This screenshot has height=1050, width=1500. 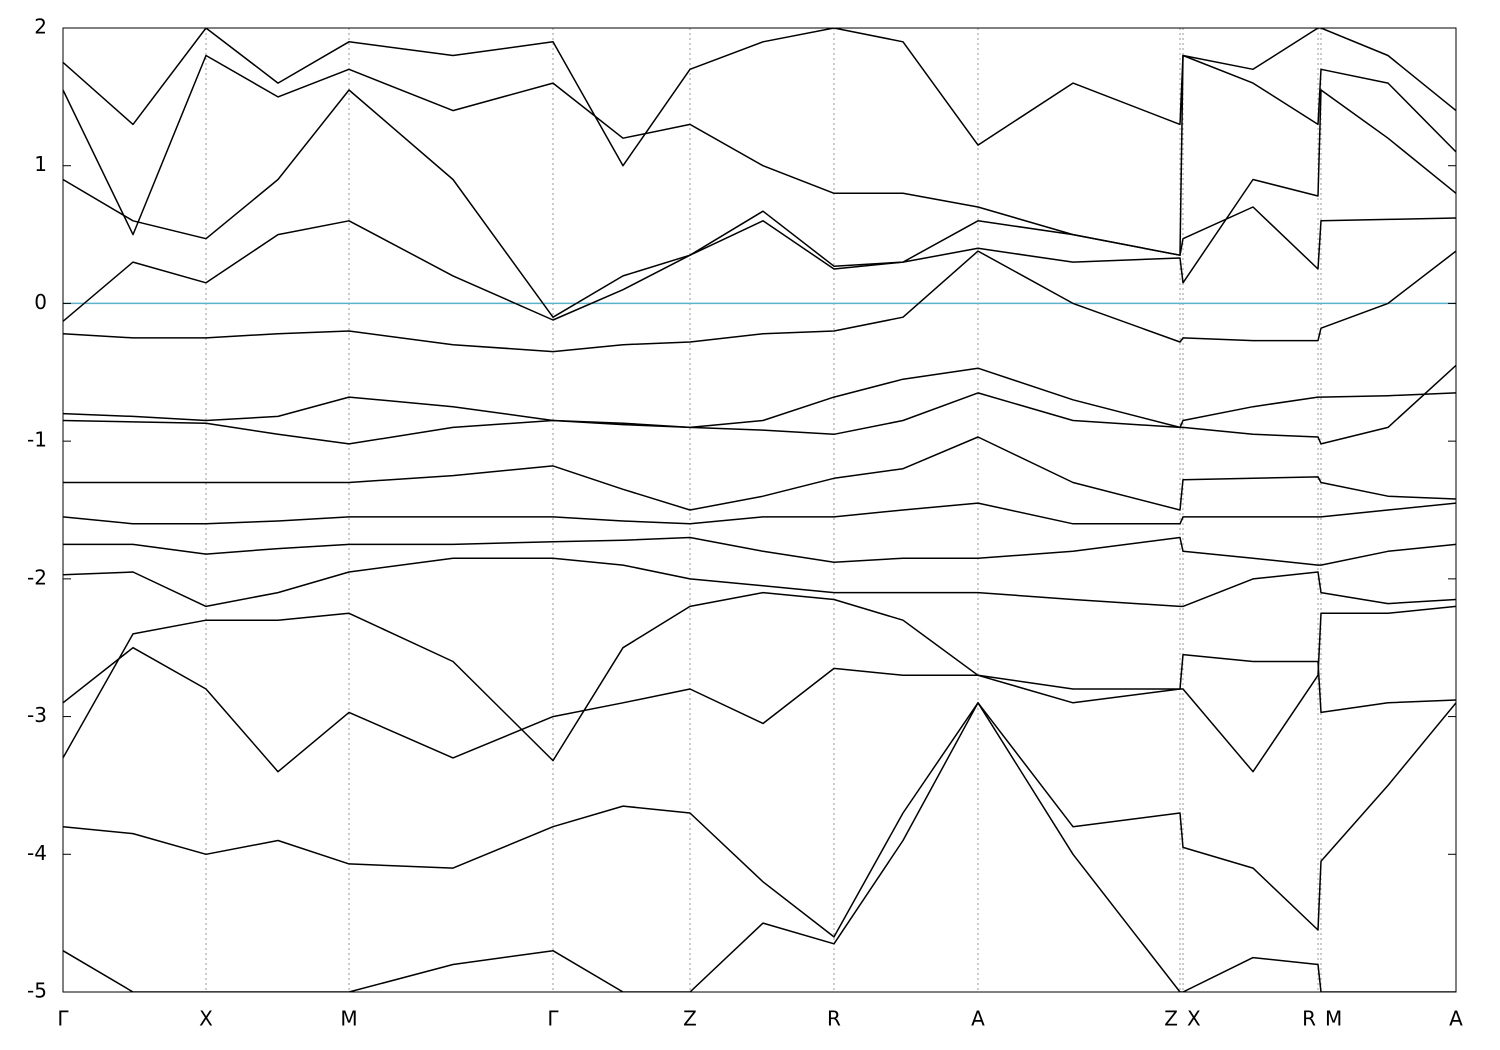 I want to click on y-tick-label: -5, so click(x=37, y=991).